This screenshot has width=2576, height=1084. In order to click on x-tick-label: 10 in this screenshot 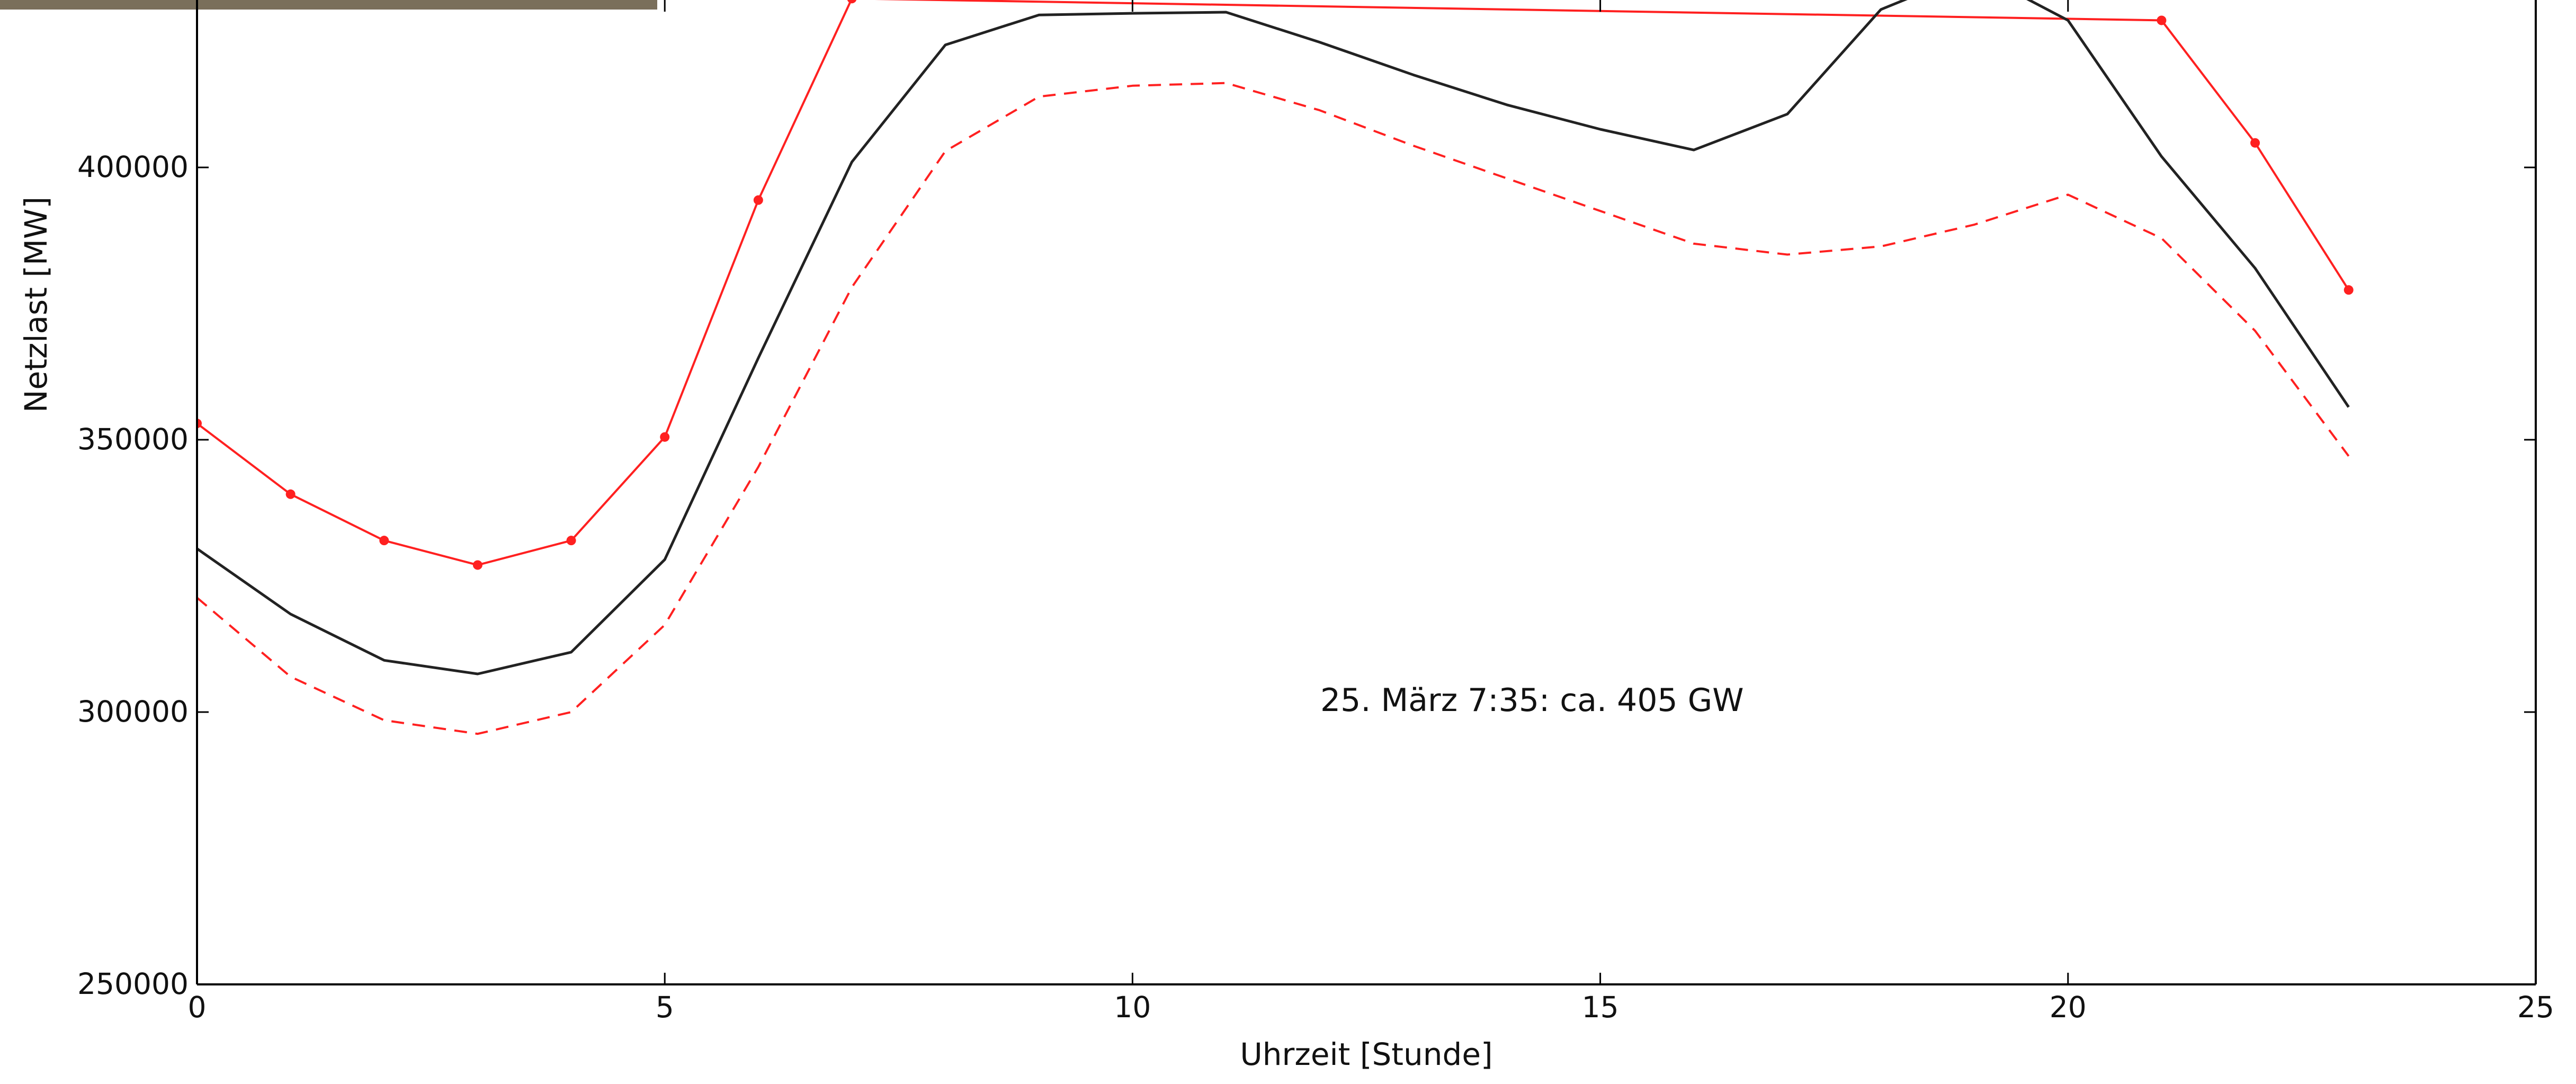, I will do `click(1132, 1007)`.